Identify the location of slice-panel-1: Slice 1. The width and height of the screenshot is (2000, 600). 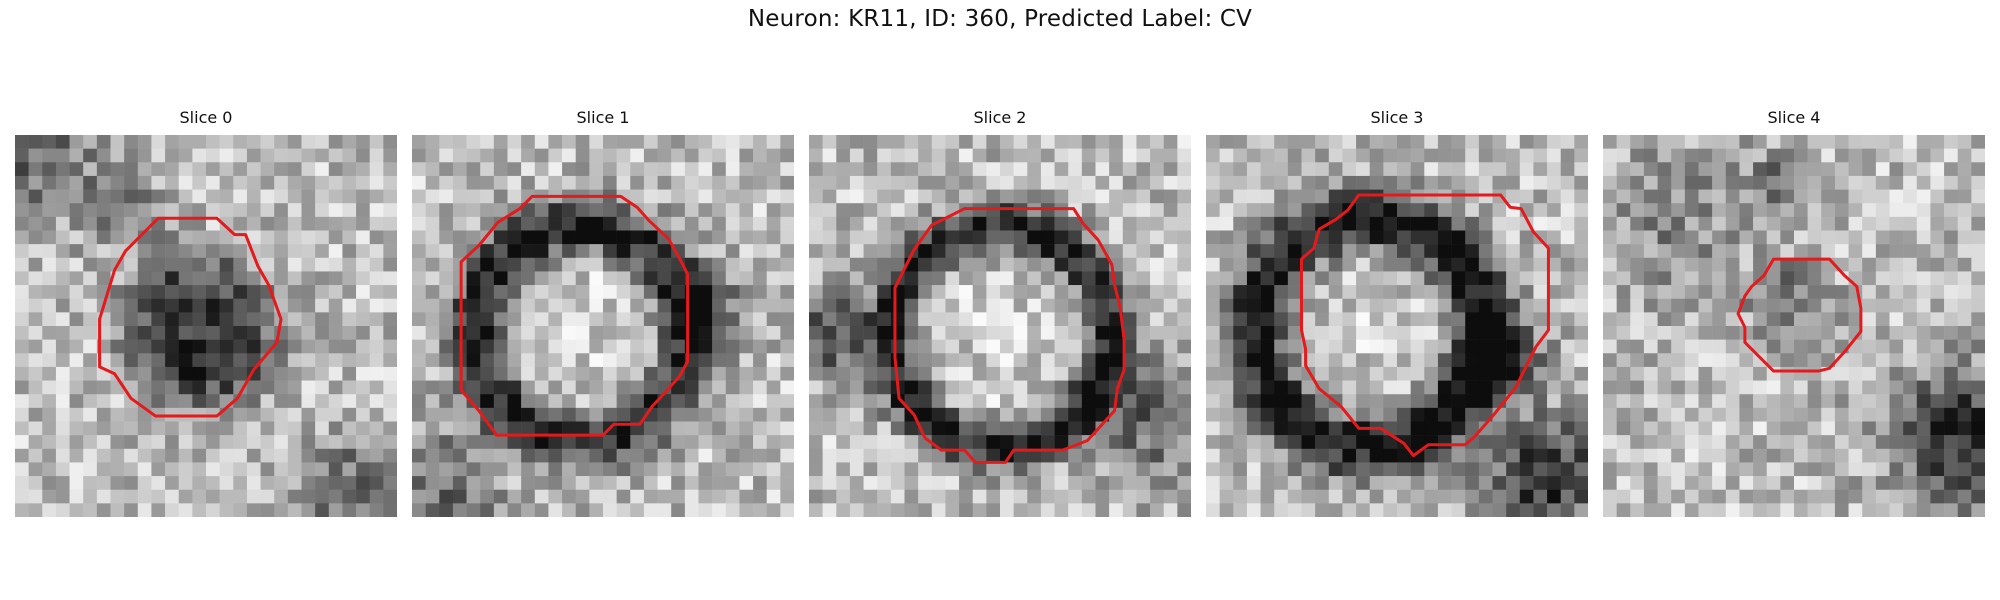
(603, 312).